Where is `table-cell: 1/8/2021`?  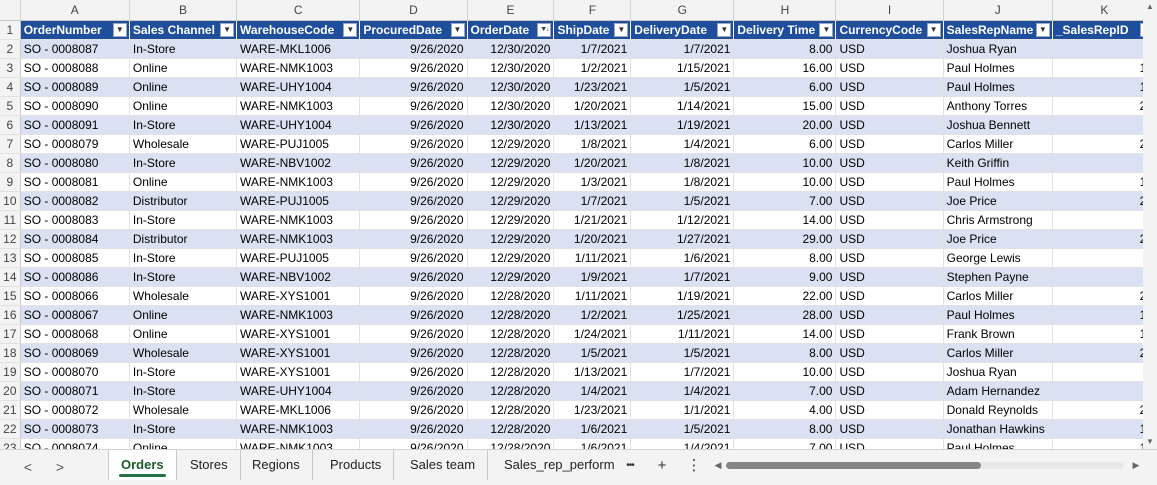
table-cell: 1/8/2021 is located at coordinates (682, 163).